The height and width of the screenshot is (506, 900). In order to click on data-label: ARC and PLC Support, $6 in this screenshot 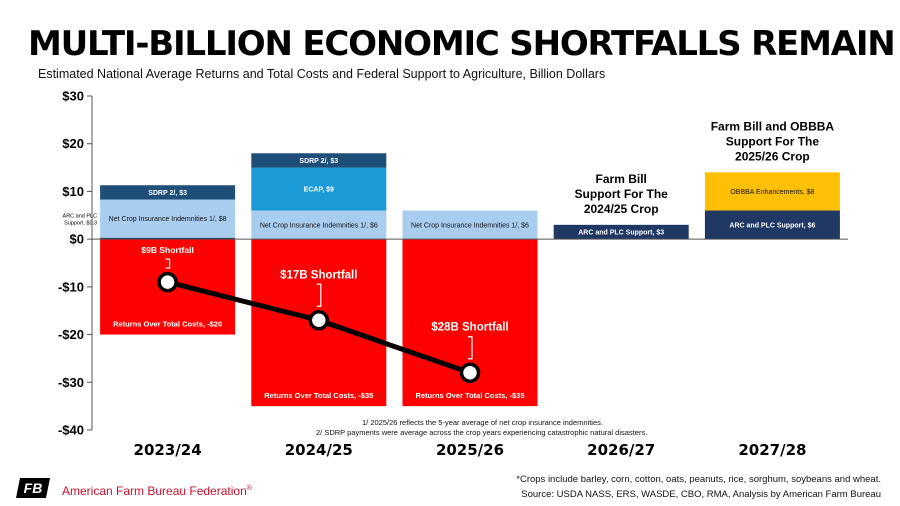, I will do `click(772, 225)`.